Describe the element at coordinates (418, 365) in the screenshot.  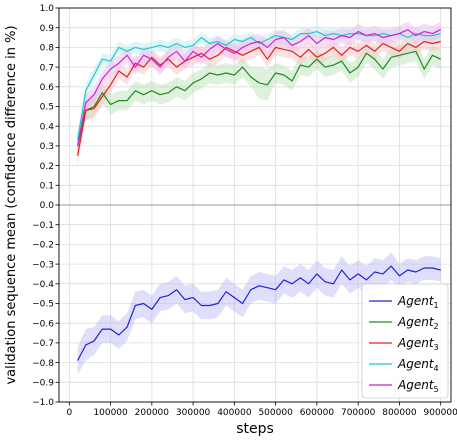
I see `legend-label: Agent4` at that location.